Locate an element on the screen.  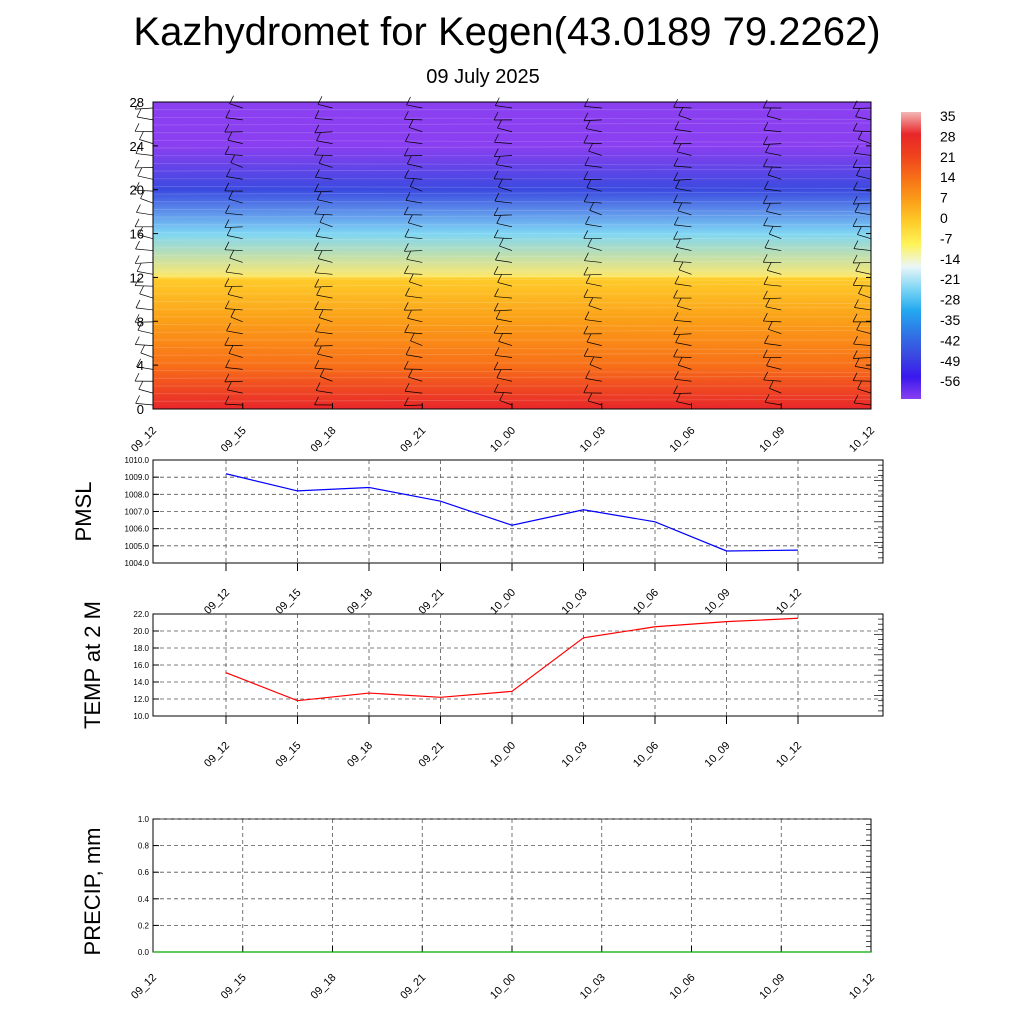
colorbar-label: -49 is located at coordinates (950, 361).